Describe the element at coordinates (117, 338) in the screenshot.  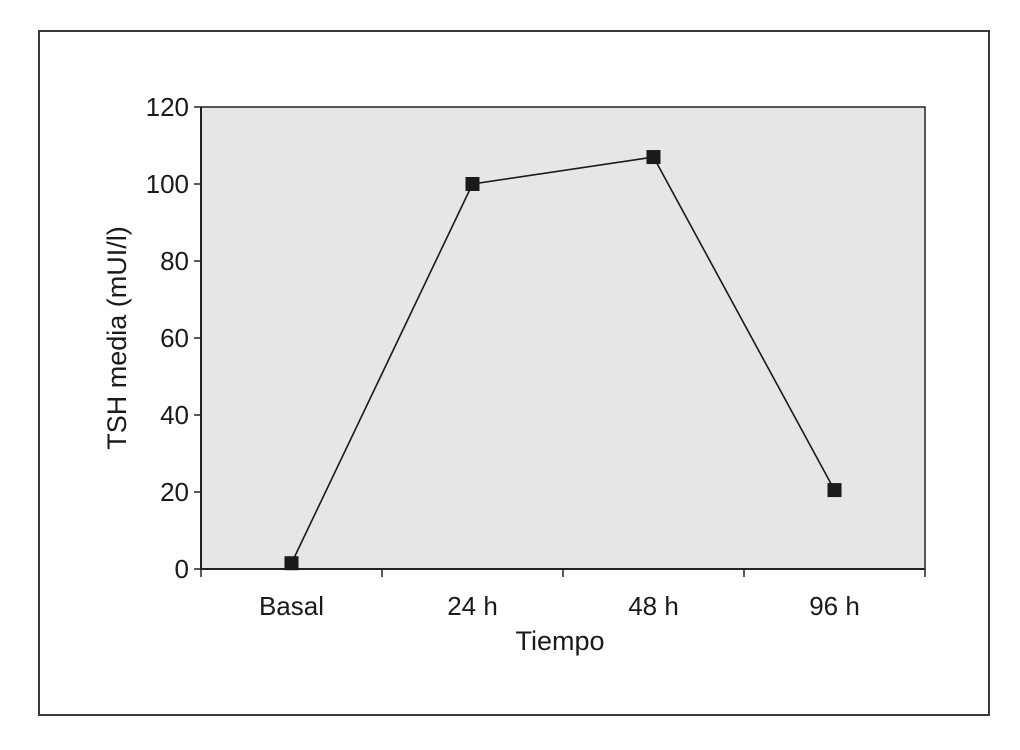
I see `y-axis-label: TSH media (mUI/l)` at that location.